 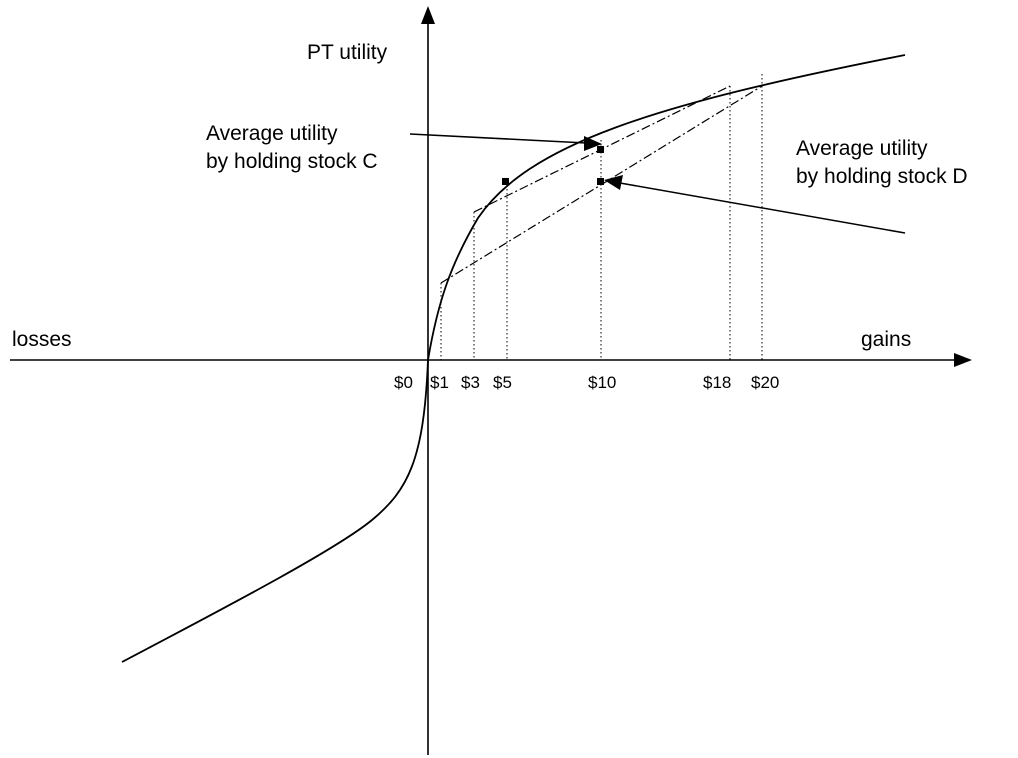 What do you see at coordinates (600, 149) in the screenshot?
I see `point-average-c` at bounding box center [600, 149].